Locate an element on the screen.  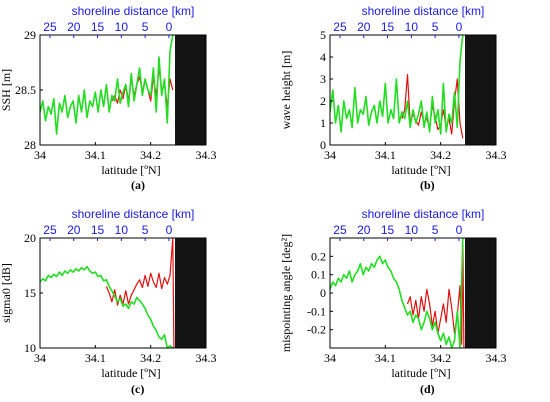
top-tick-label-c: 20 is located at coordinates (74, 230).